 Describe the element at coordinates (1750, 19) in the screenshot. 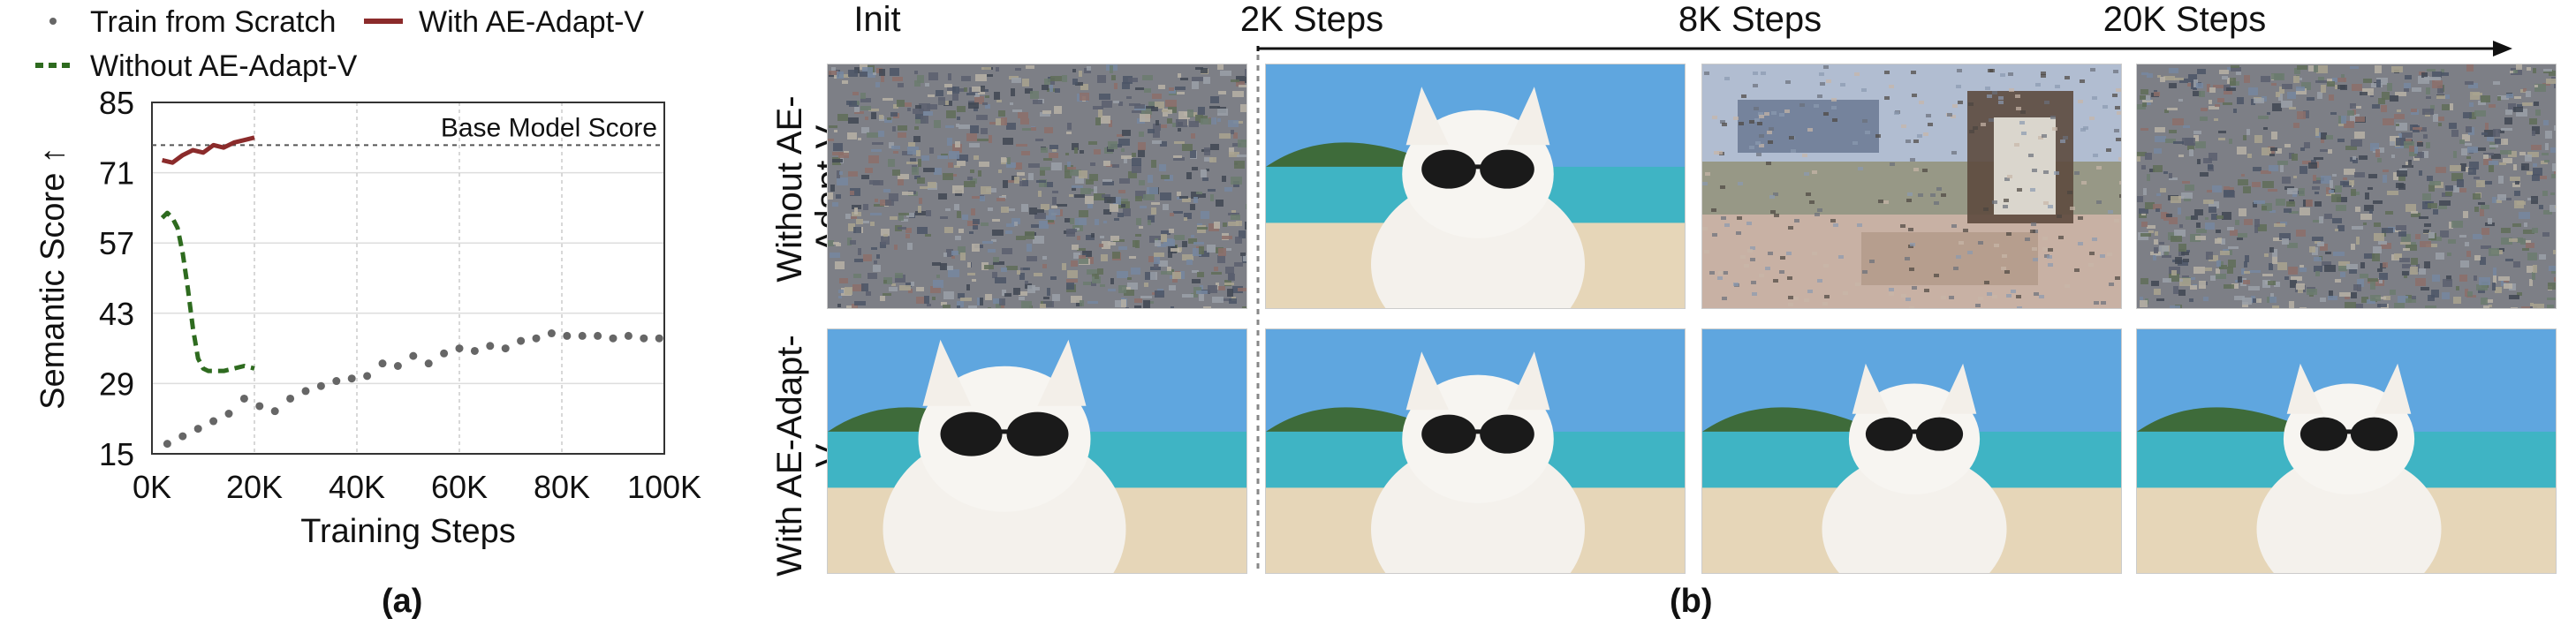

I see `column-header-8k: 8K Steps` at that location.